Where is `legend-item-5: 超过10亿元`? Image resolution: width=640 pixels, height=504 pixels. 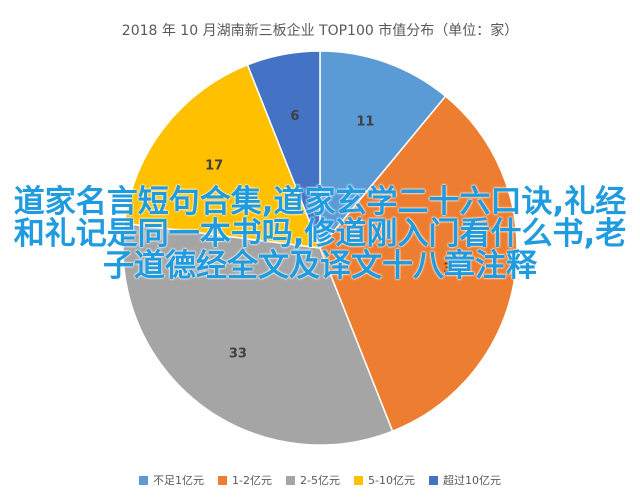
legend-item-5: 超过10亿元 is located at coordinates (464, 480).